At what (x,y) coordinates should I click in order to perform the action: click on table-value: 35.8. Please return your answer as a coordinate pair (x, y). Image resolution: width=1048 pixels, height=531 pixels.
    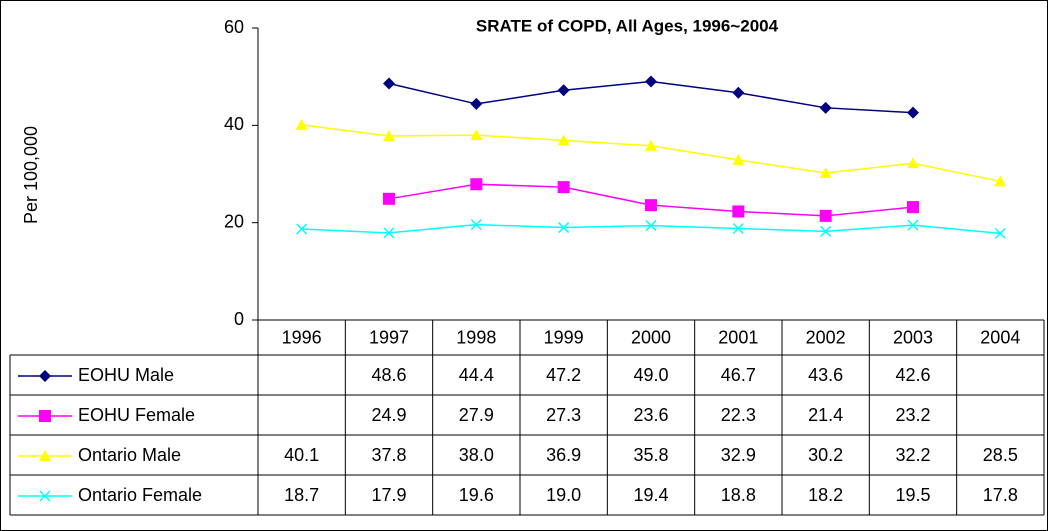
    Looking at the image, I should click on (650, 455).